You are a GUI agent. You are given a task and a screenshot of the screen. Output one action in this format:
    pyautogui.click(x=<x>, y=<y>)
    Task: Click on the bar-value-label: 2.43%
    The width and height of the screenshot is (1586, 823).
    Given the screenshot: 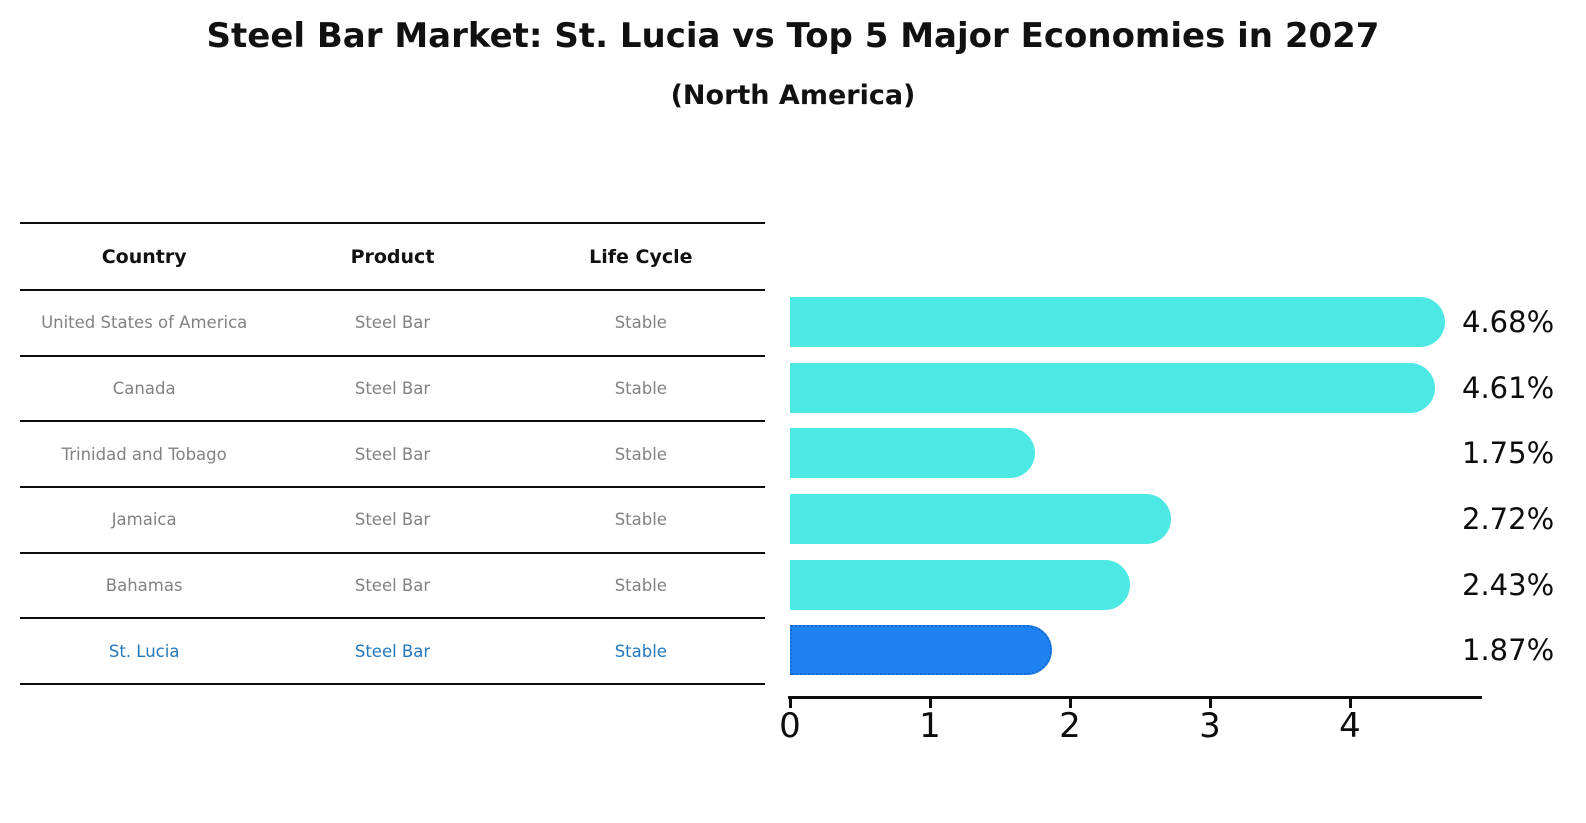 What is the action you would take?
    pyautogui.click(x=1508, y=584)
    